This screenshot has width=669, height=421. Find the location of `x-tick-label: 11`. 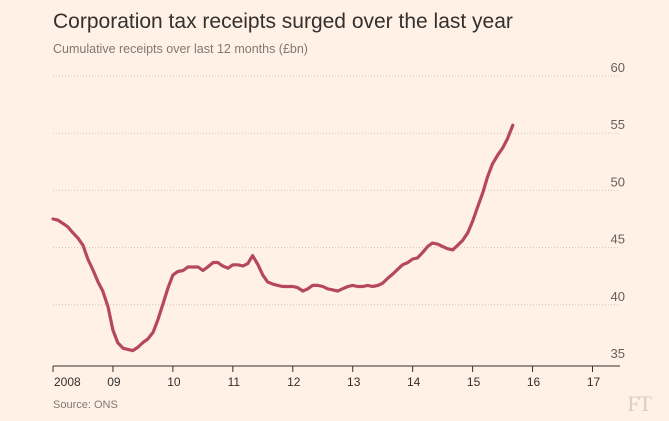

x-tick-label: 11 is located at coordinates (234, 382).